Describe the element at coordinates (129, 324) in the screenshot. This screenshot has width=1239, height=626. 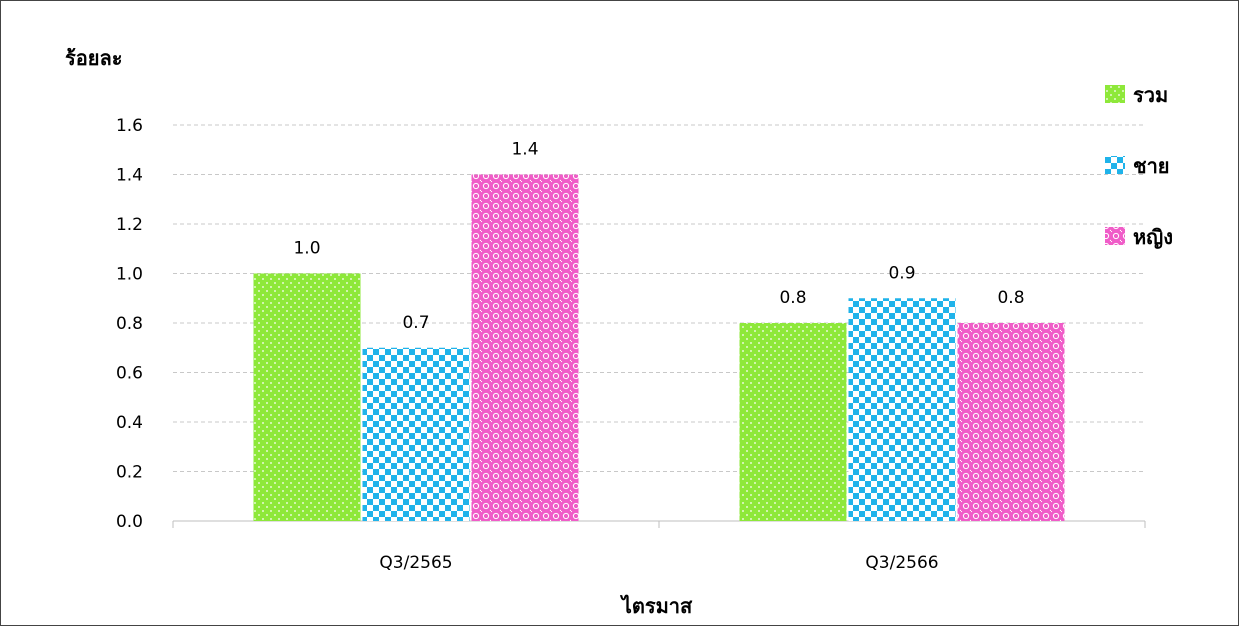
I see `y-tick-label: 0.8` at that location.